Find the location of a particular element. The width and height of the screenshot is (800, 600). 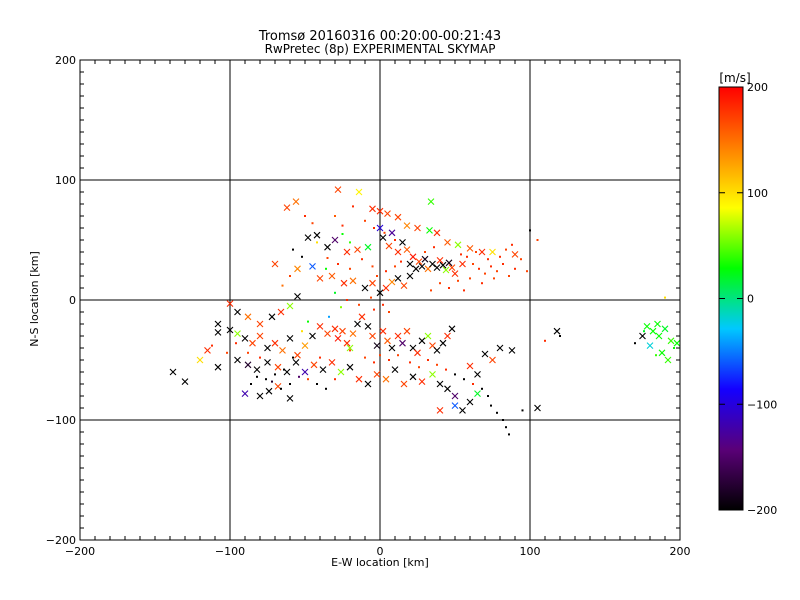

x-tick-label: −100 is located at coordinates (230, 551).